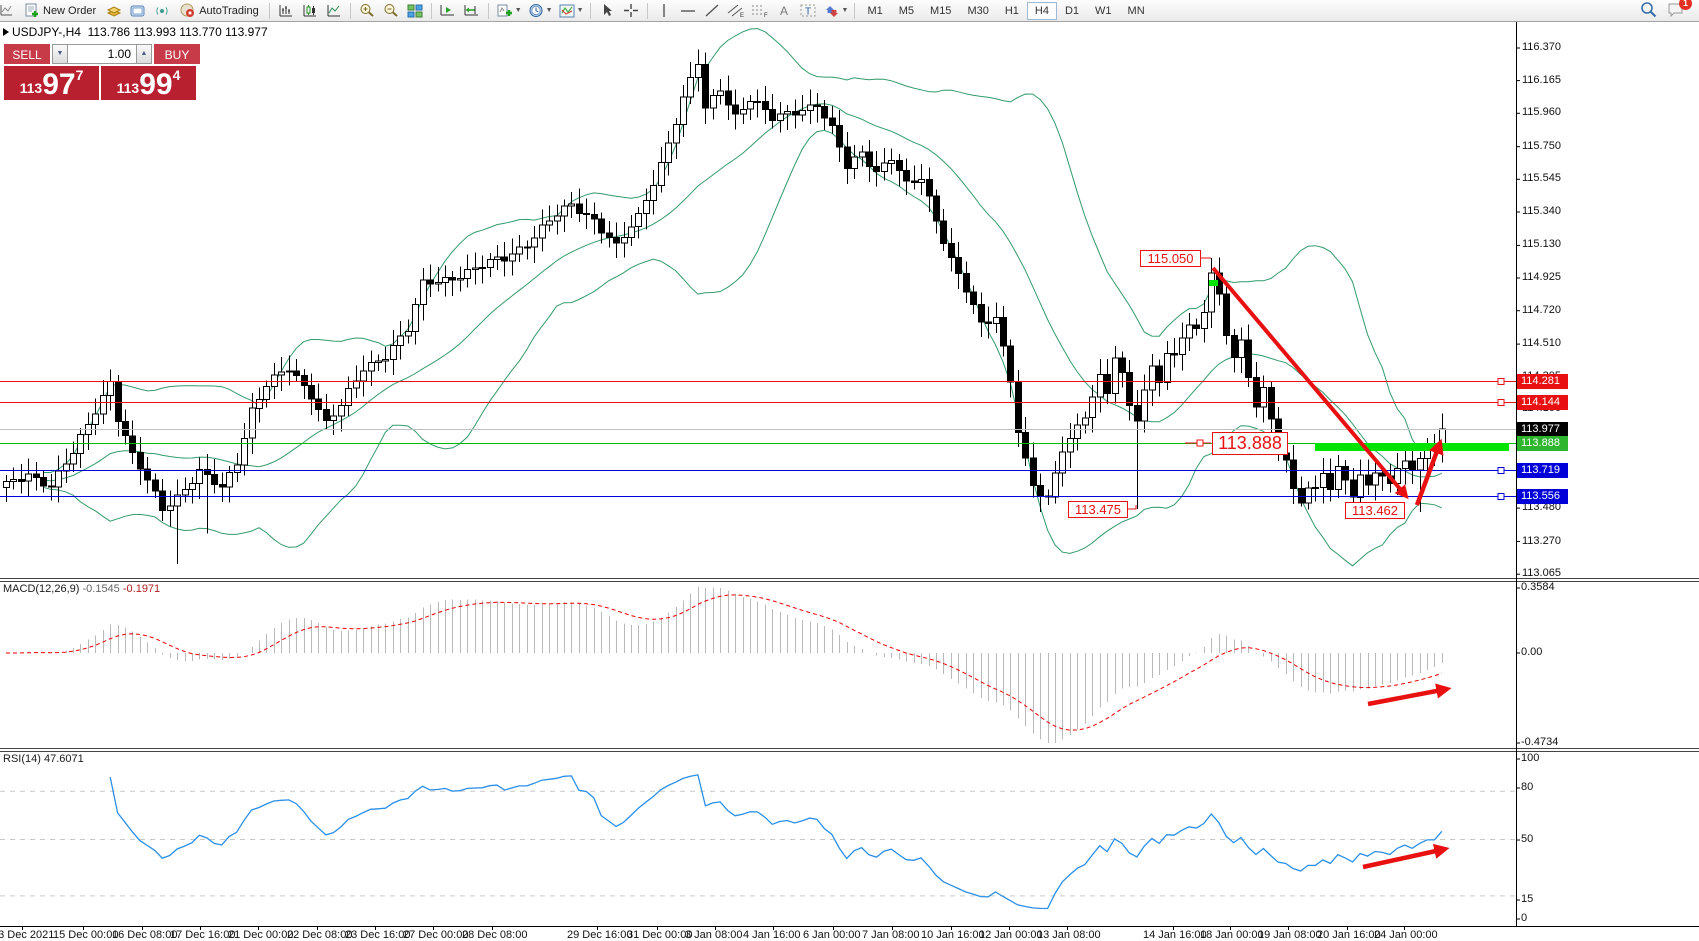 This screenshot has height=941, width=1699. Describe the element at coordinates (102, 54) in the screenshot. I see `volume-field: 1.00` at that location.